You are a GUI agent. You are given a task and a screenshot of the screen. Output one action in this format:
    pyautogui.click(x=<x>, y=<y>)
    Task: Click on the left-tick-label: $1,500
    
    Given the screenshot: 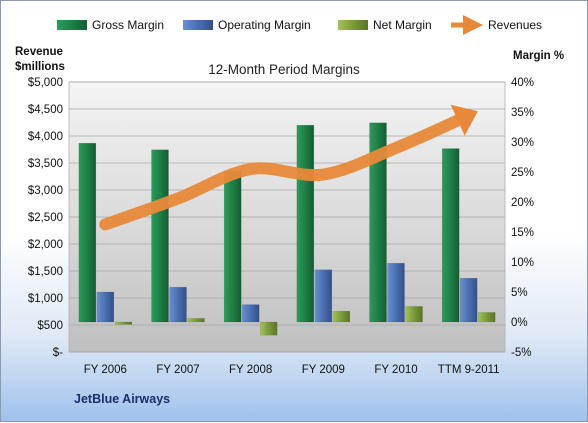 What is the action you would take?
    pyautogui.click(x=45, y=272)
    